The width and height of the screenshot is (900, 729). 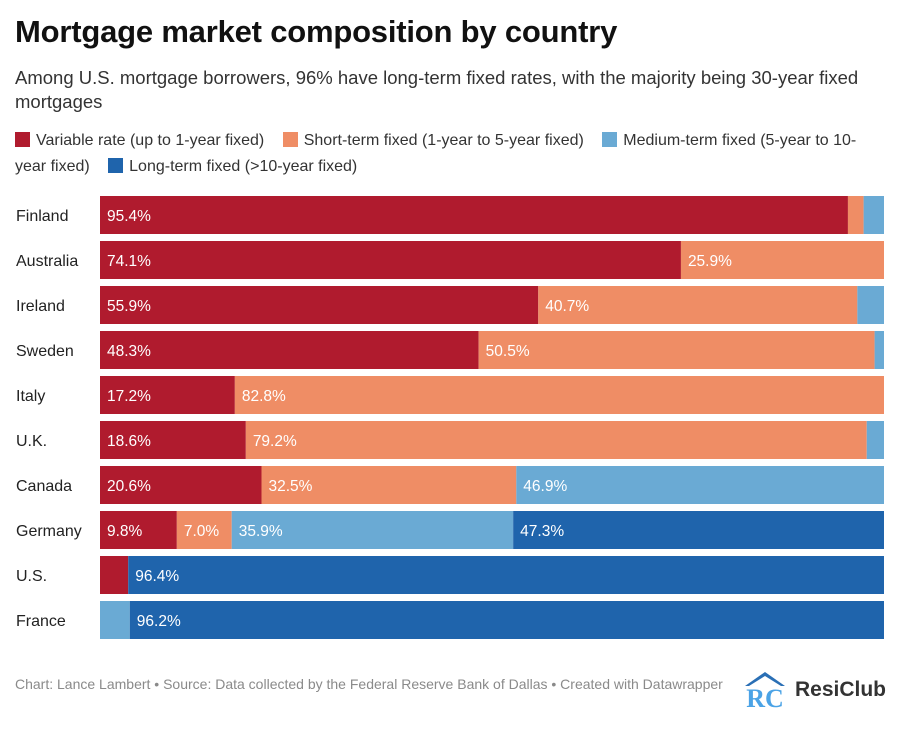 What do you see at coordinates (47, 261) in the screenshot?
I see `category-label-australia: Australia` at bounding box center [47, 261].